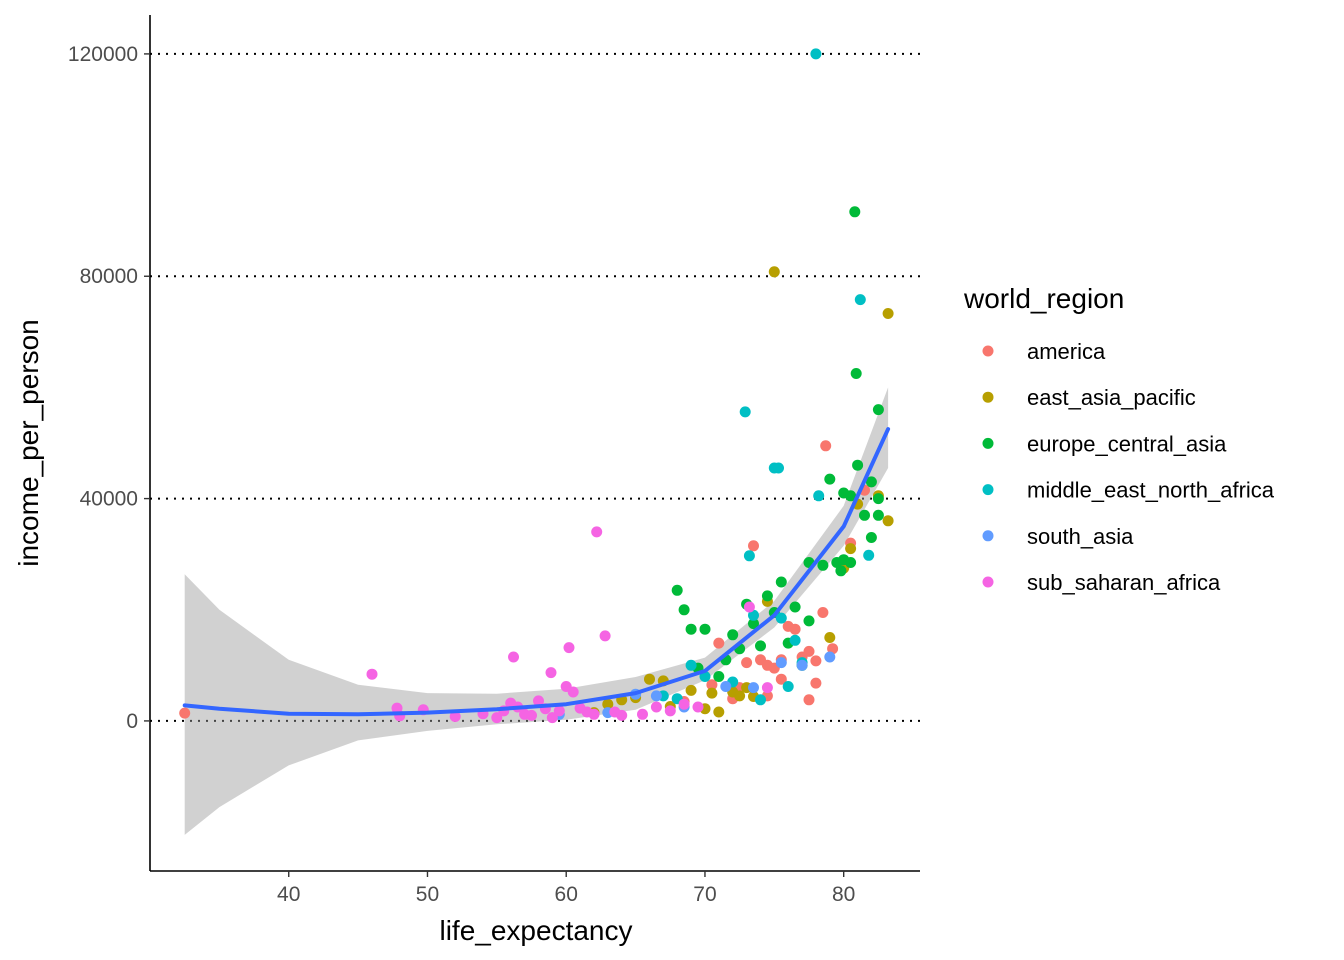 Image resolution: width=1344 pixels, height=960 pixels. Describe the element at coordinates (988, 490) in the screenshot. I see `legend-key-middle_east_north_africa` at that location.